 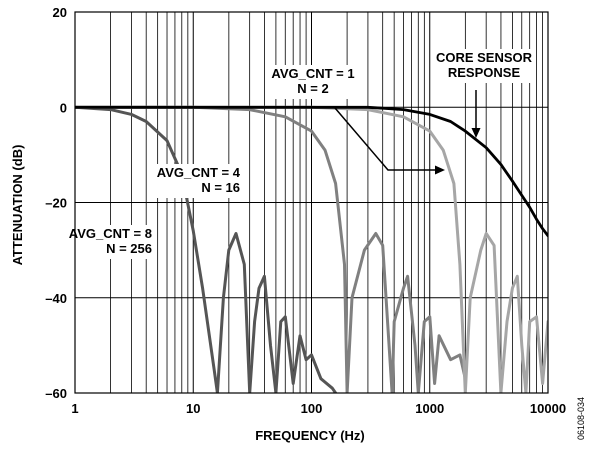 What do you see at coordinates (476, 114) in the screenshot?
I see `arrow-core-sensor` at bounding box center [476, 114].